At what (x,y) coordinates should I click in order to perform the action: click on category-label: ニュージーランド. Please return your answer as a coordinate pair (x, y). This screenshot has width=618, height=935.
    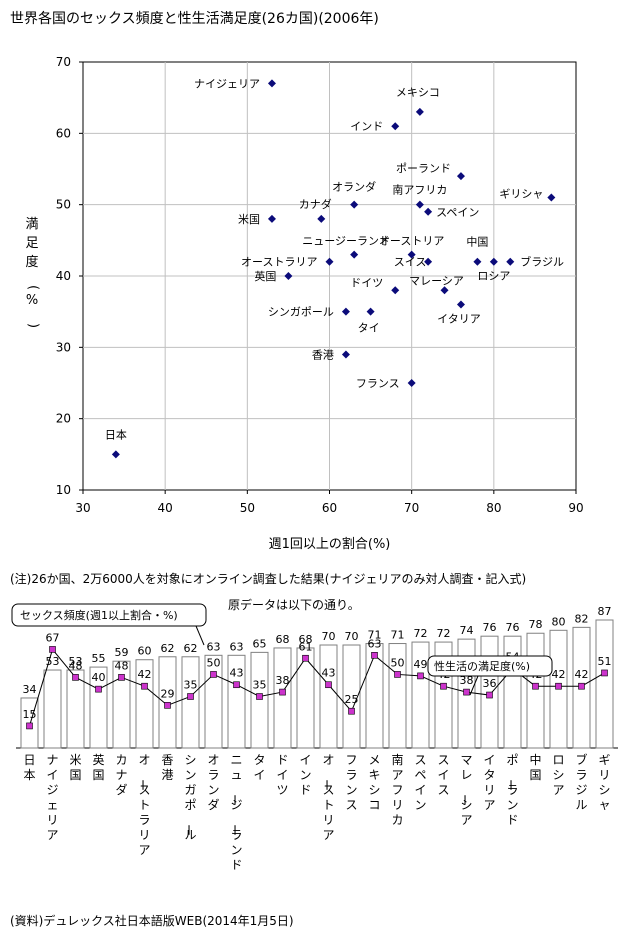
    Looking at the image, I should click on (234, 812).